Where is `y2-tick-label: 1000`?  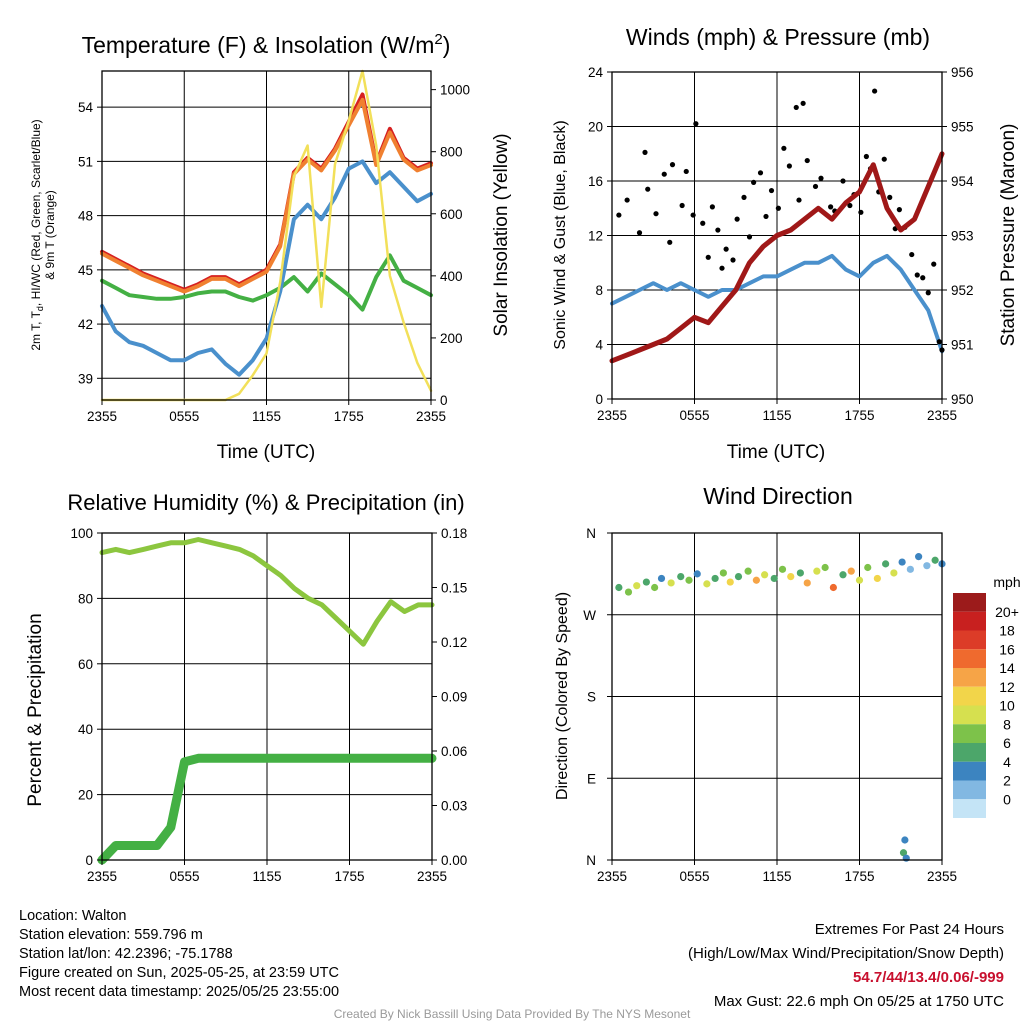 y2-tick-label: 1000 is located at coordinates (455, 90).